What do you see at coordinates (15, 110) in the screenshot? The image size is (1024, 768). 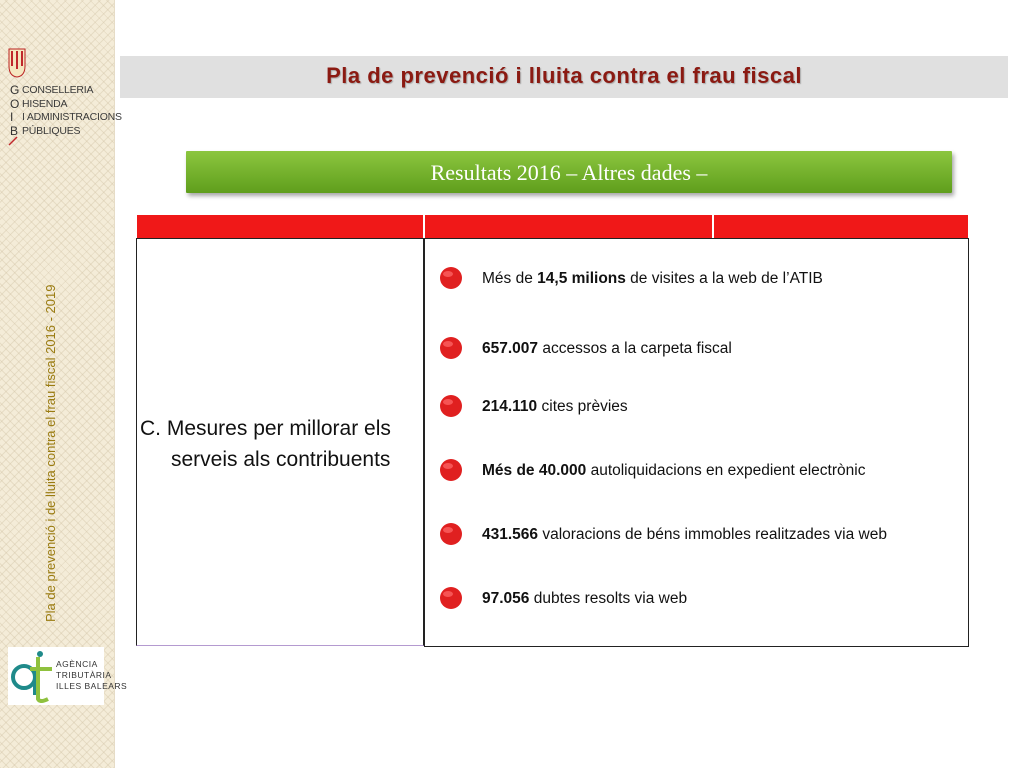 I see `logo-letters: G O I B` at bounding box center [15, 110].